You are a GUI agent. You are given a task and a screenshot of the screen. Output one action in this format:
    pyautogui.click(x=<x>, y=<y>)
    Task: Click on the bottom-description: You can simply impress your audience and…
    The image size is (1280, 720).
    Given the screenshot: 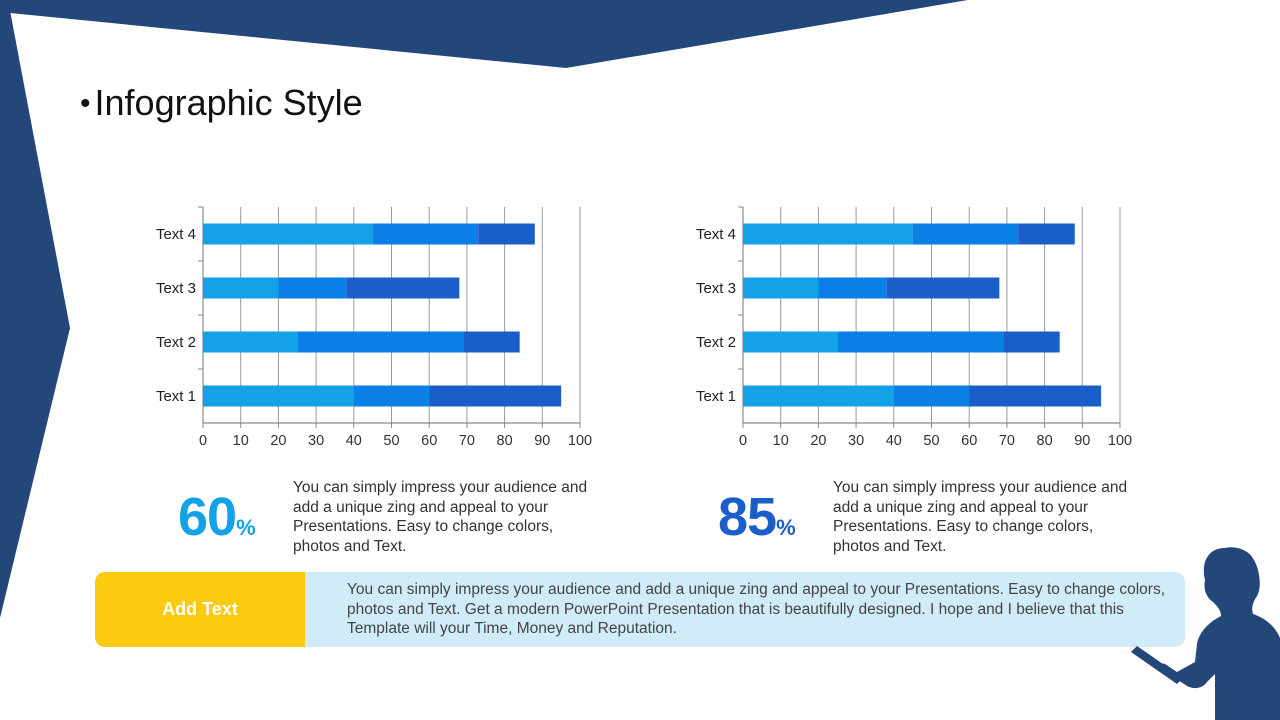 What is the action you would take?
    pyautogui.click(x=756, y=609)
    